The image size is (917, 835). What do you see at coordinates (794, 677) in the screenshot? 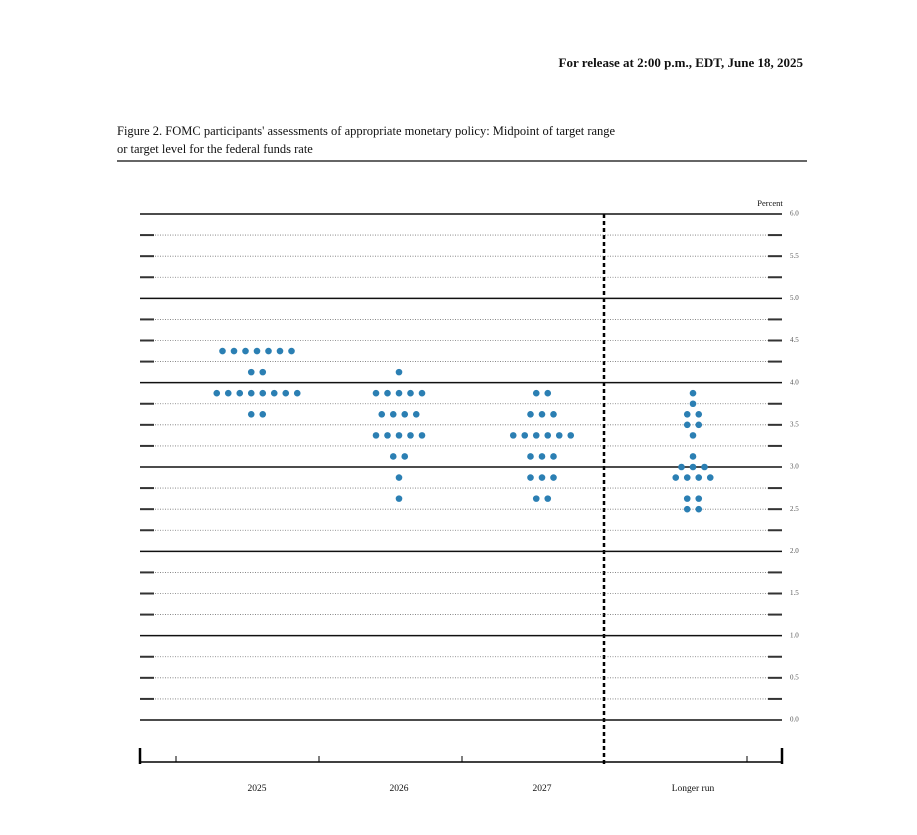
I see `y-tick-label: 0.5` at bounding box center [794, 677].